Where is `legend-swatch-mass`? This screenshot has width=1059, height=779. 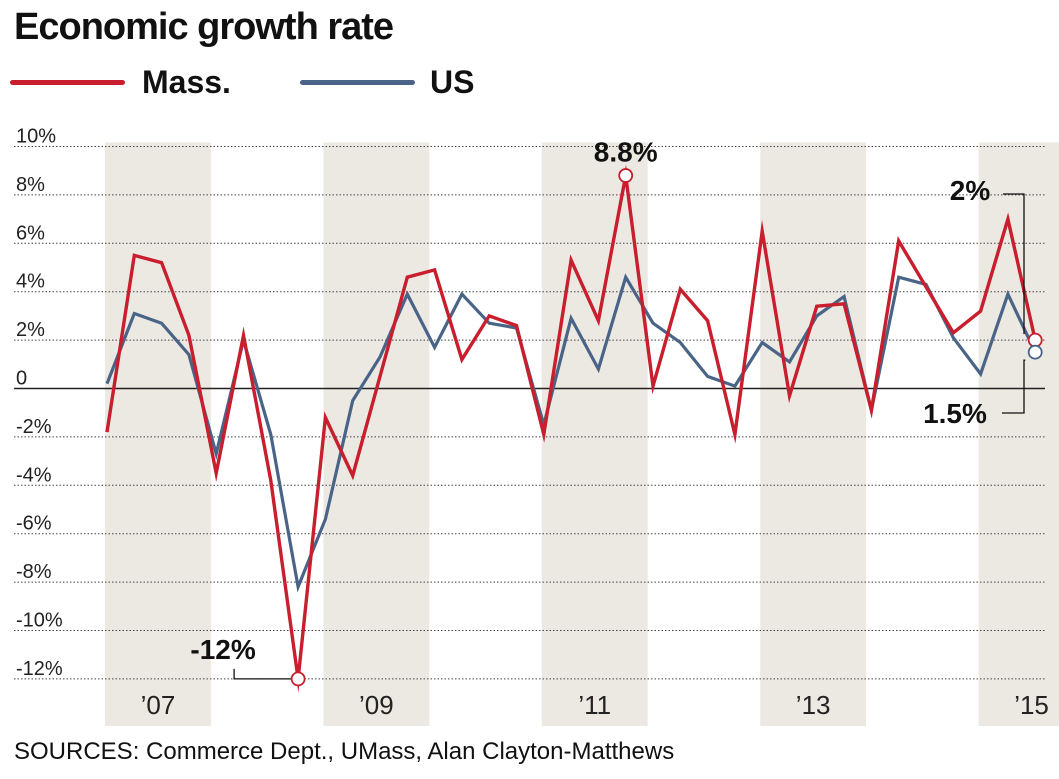
legend-swatch-mass is located at coordinates (67, 82).